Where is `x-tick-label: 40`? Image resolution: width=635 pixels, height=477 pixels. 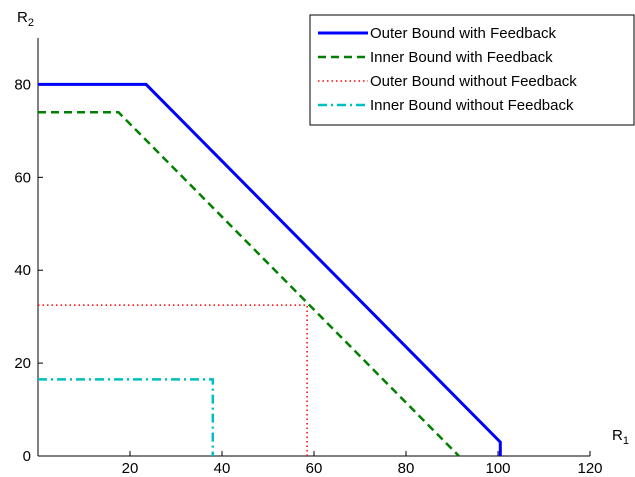 x-tick-label: 40 is located at coordinates (222, 468).